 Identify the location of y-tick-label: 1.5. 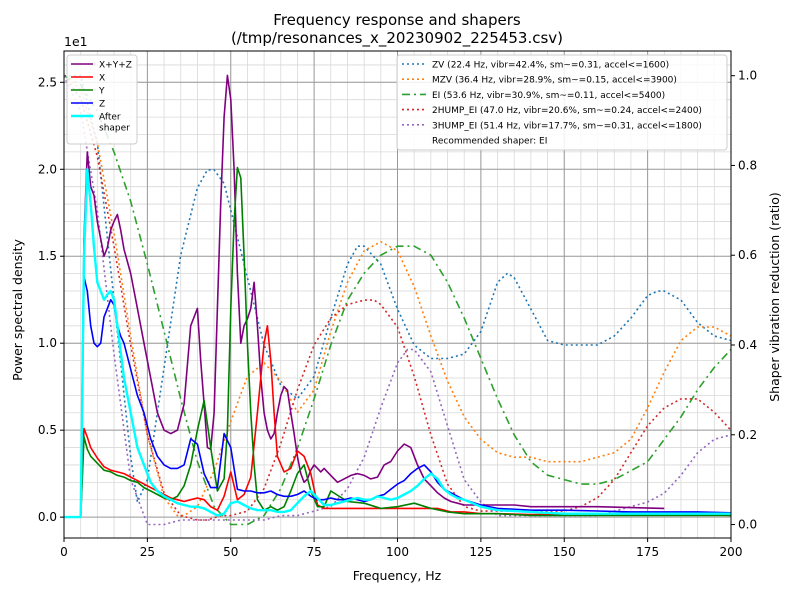
(47, 256).